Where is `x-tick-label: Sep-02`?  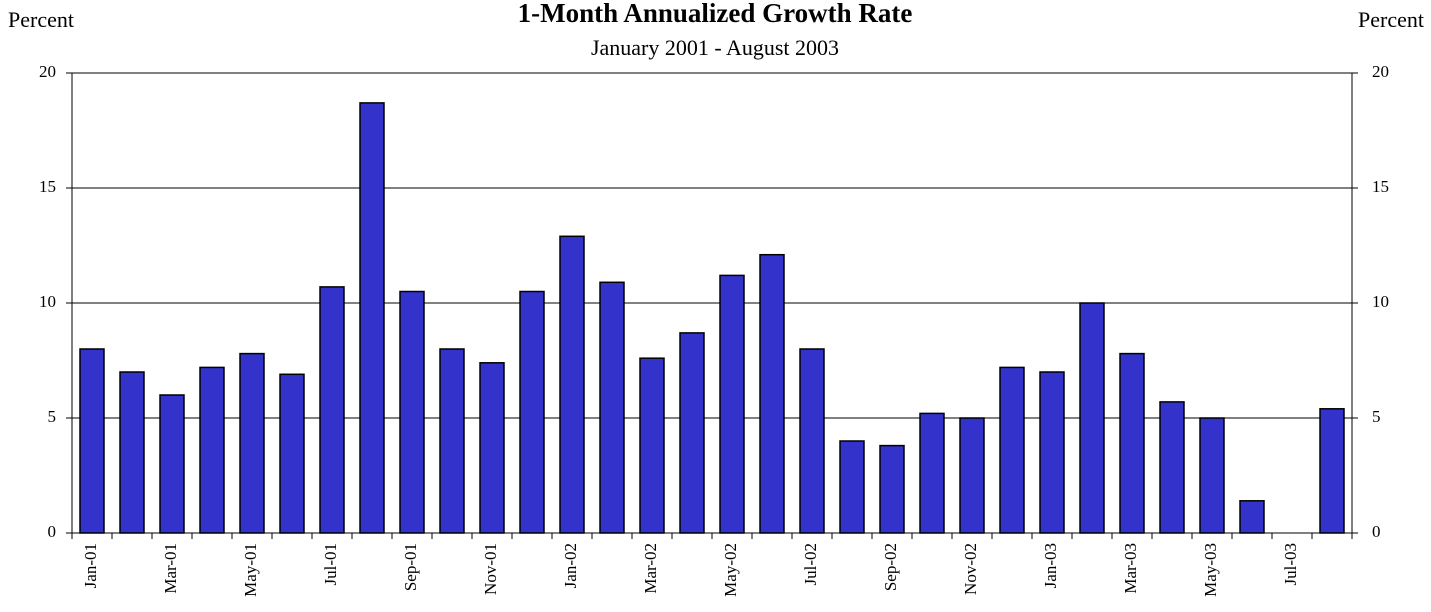 x-tick-label: Sep-02 is located at coordinates (890, 567).